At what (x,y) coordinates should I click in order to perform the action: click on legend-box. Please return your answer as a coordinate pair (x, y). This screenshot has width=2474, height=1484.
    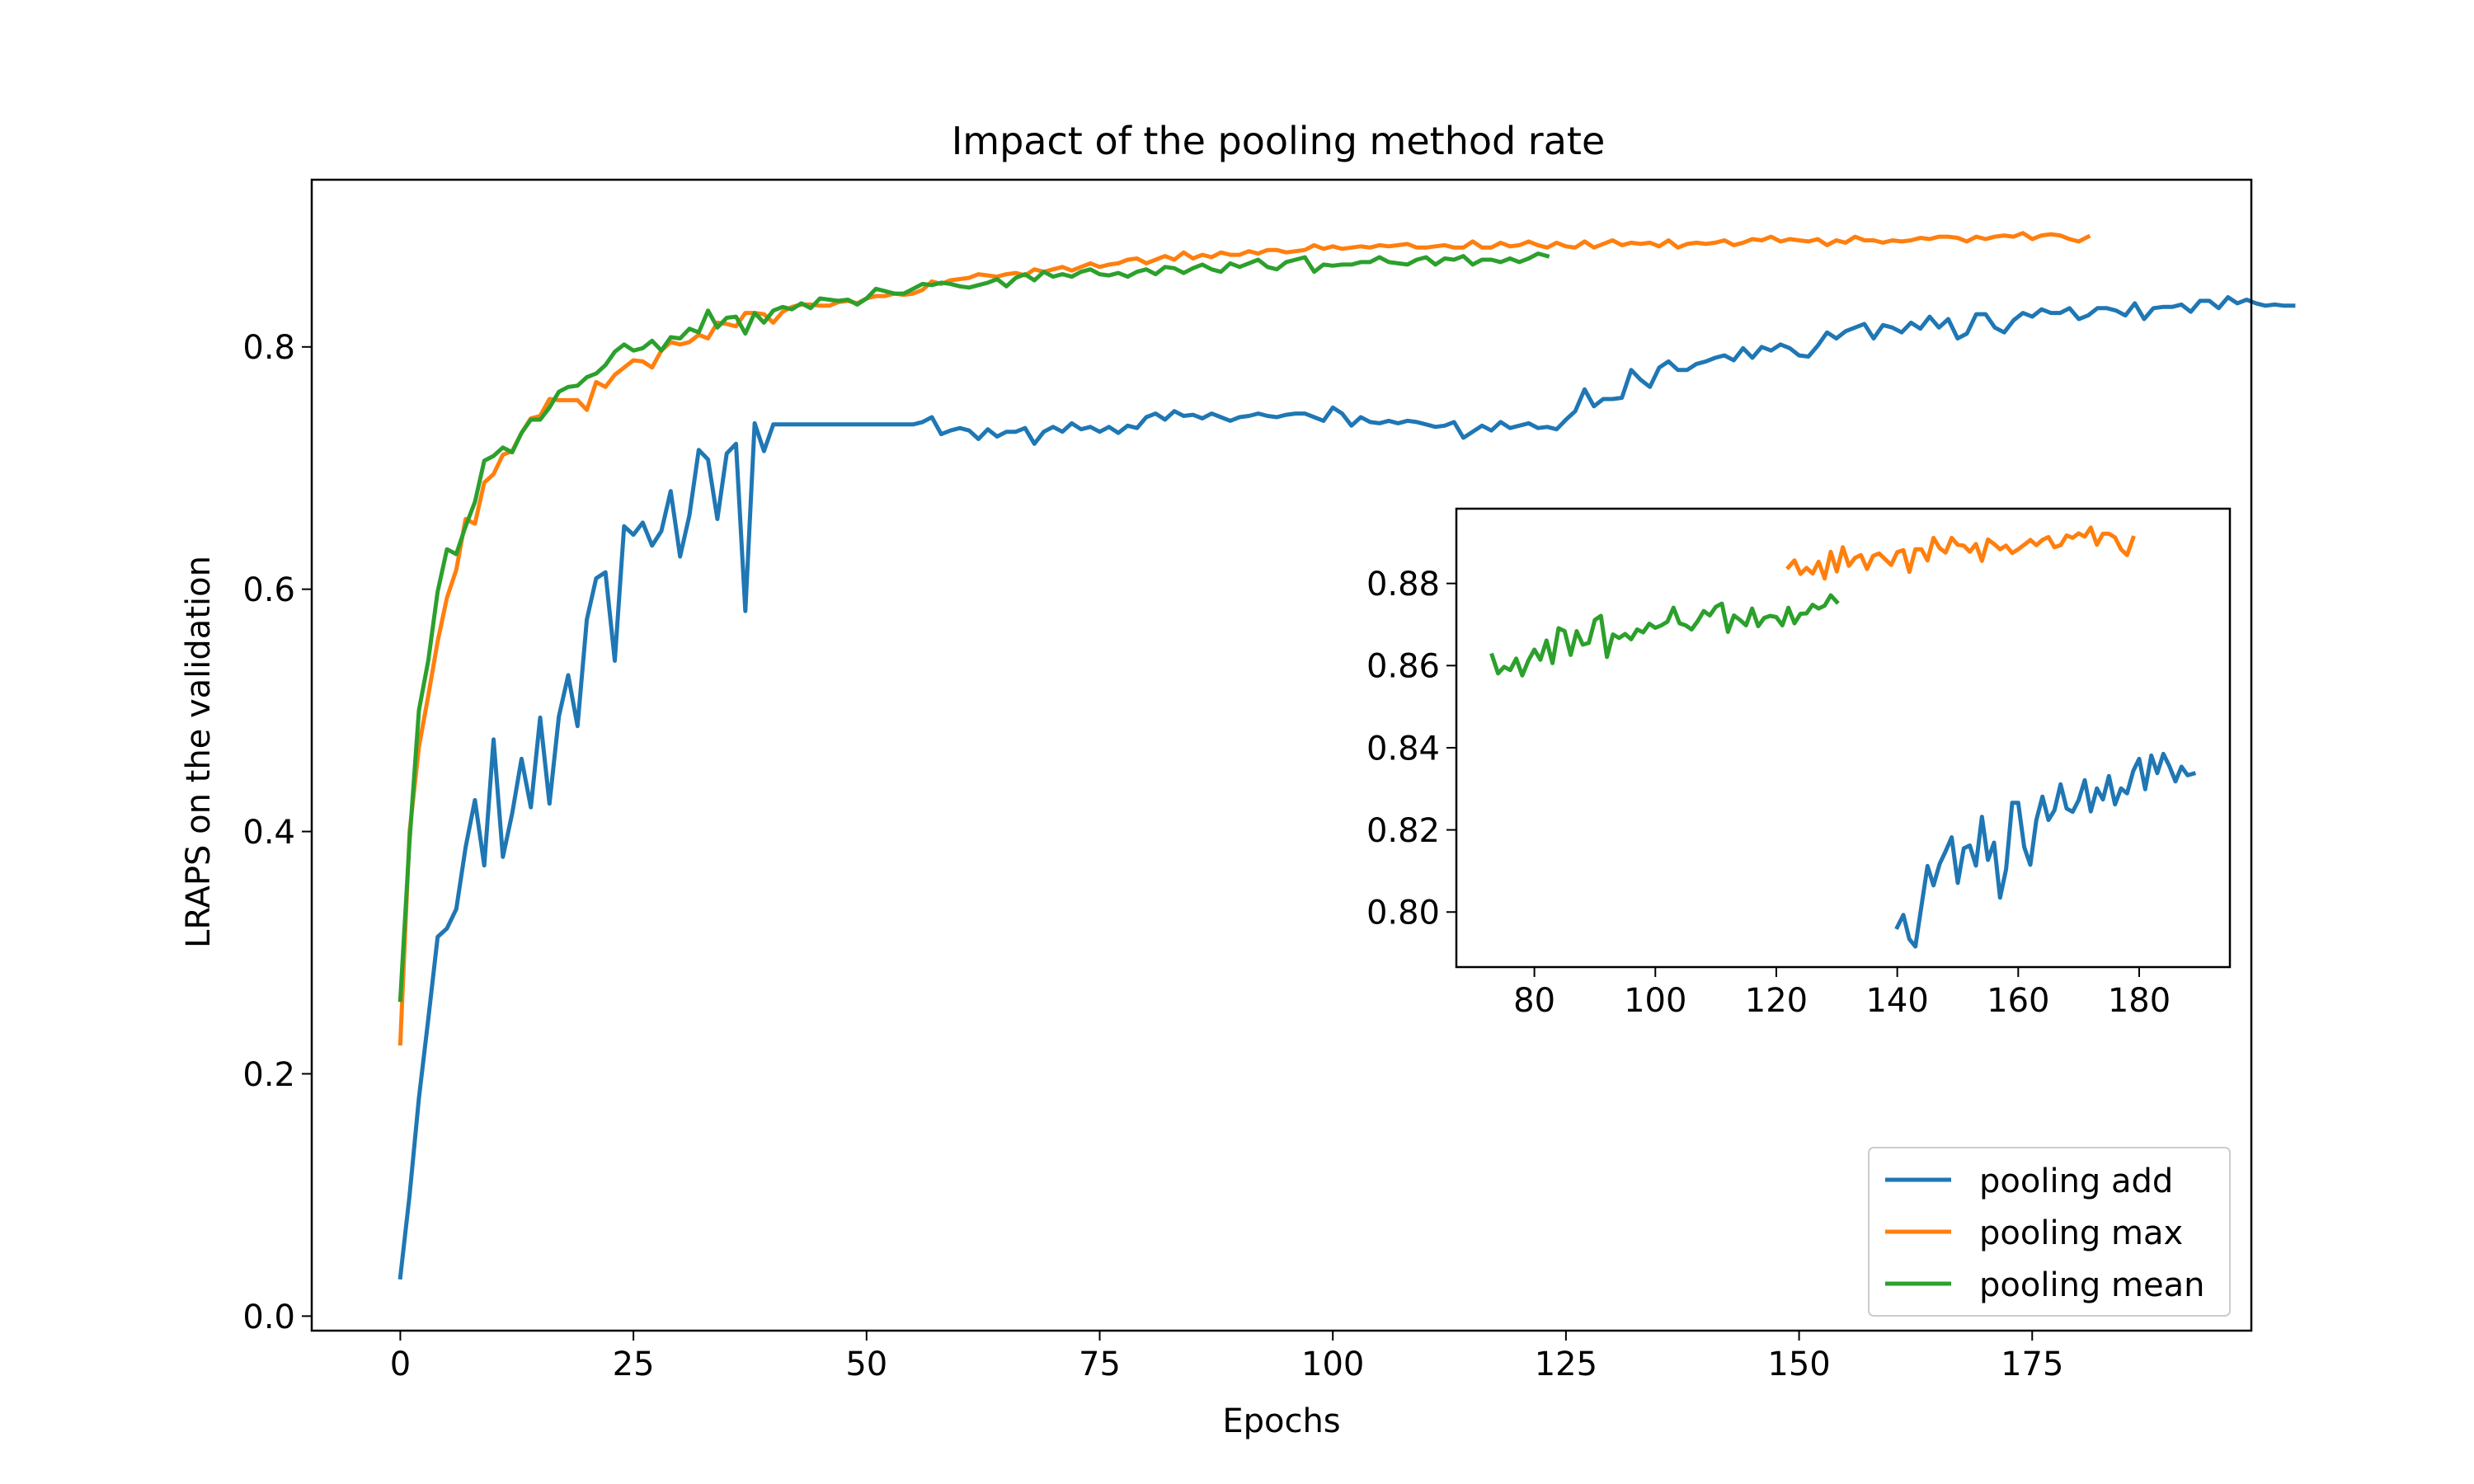
    Looking at the image, I should click on (2049, 1232).